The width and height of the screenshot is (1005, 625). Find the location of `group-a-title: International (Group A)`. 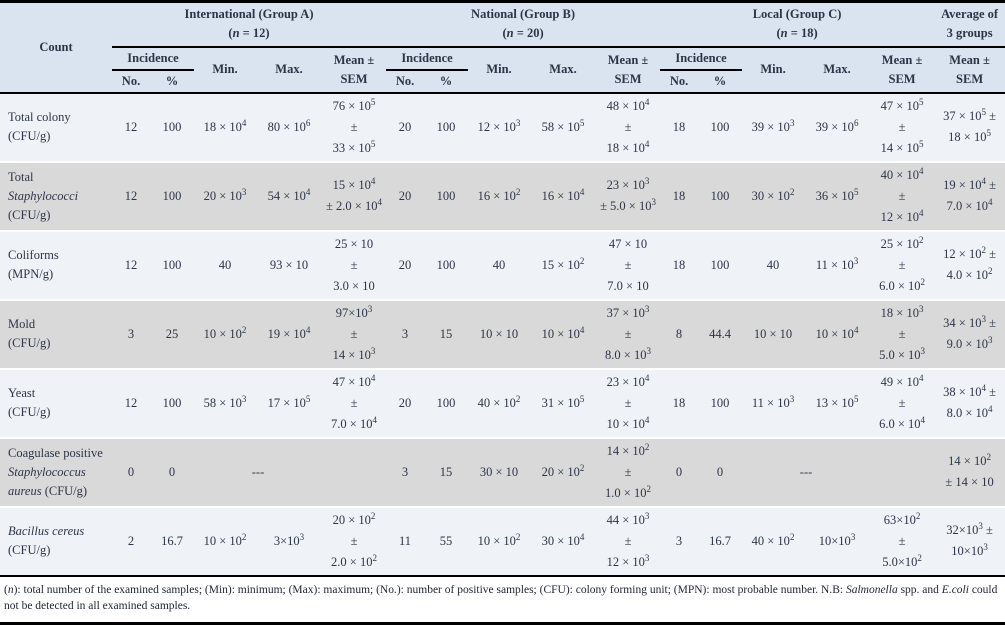

group-a-title: International (Group A) is located at coordinates (249, 14).